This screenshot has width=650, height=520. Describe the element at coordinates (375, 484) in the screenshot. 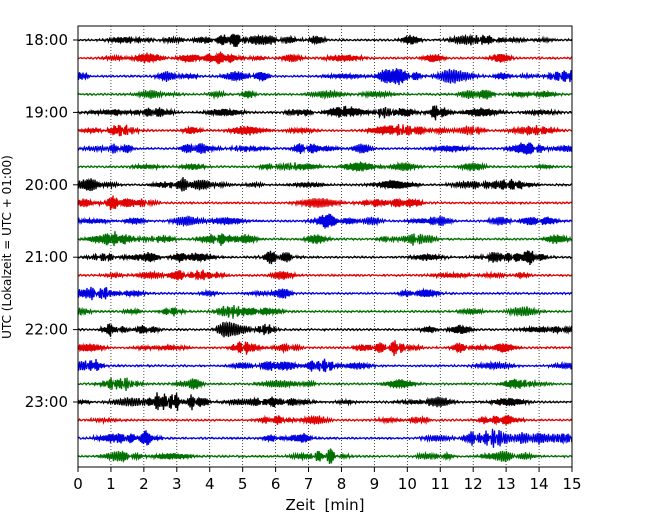

I see `x-tick-label: 9` at that location.